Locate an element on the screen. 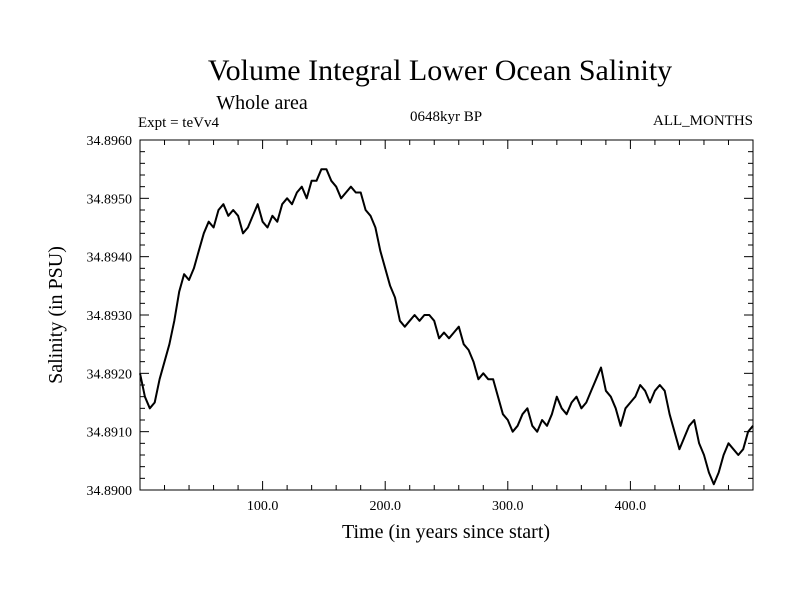 This screenshot has height=600, width=800. months-label: ALL_MONTHS is located at coordinates (703, 121).